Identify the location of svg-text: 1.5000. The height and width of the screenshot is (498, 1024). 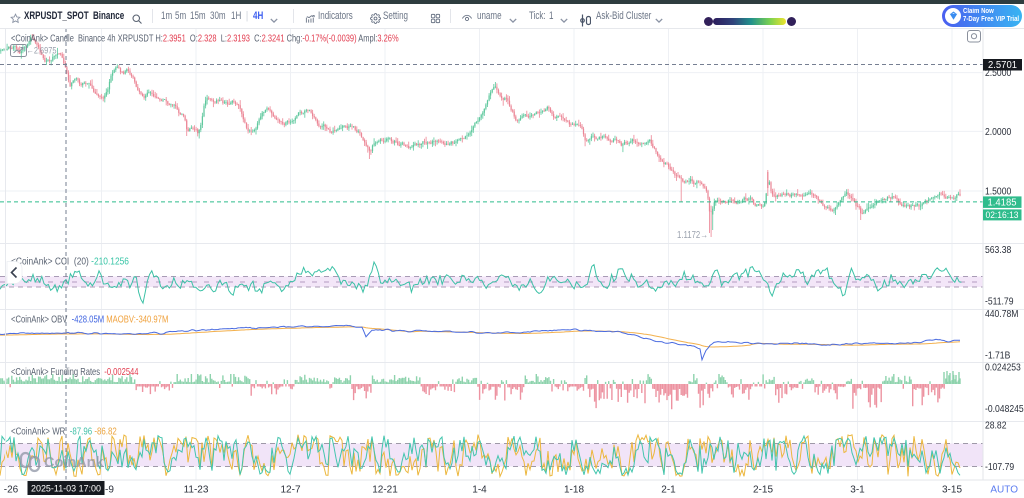
(998, 191).